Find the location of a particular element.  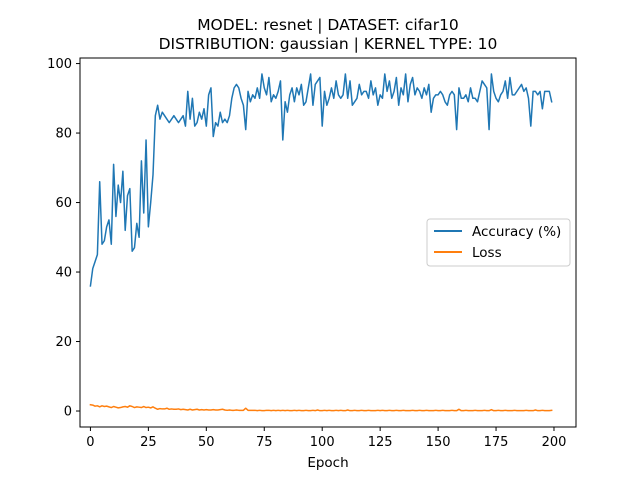

y-tick-label: 40 is located at coordinates (63, 273).